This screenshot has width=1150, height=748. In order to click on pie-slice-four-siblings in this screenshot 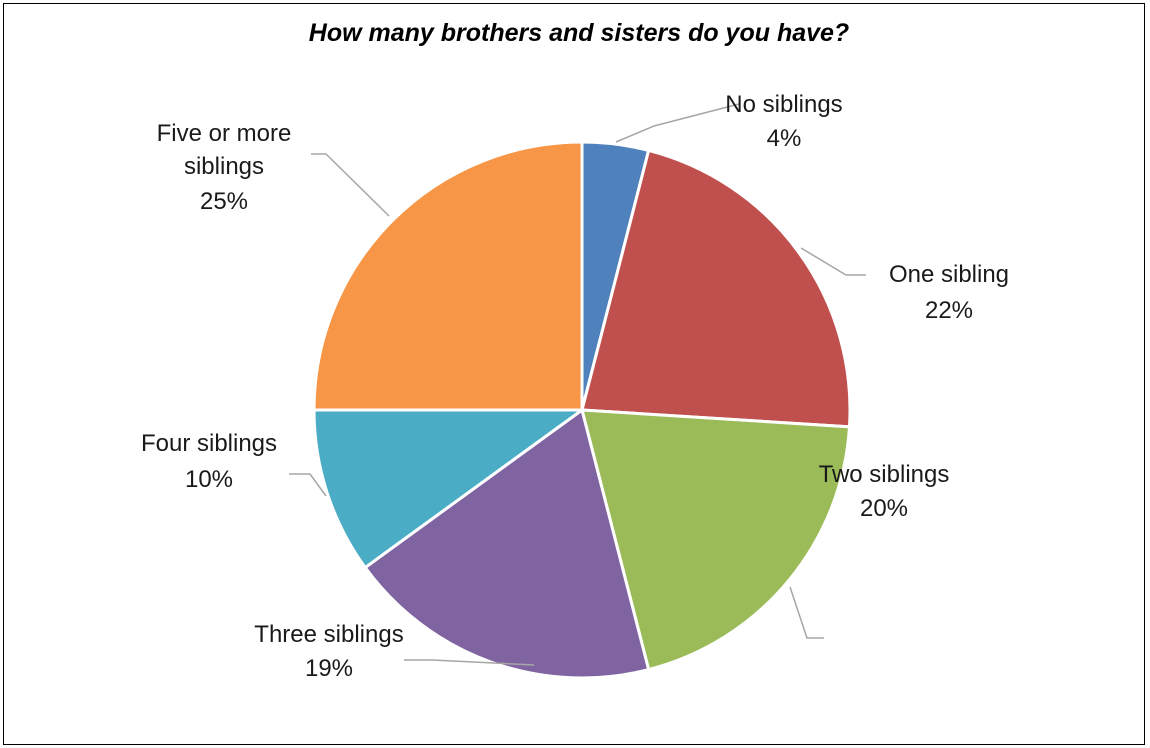, I will do `click(449, 489)`.